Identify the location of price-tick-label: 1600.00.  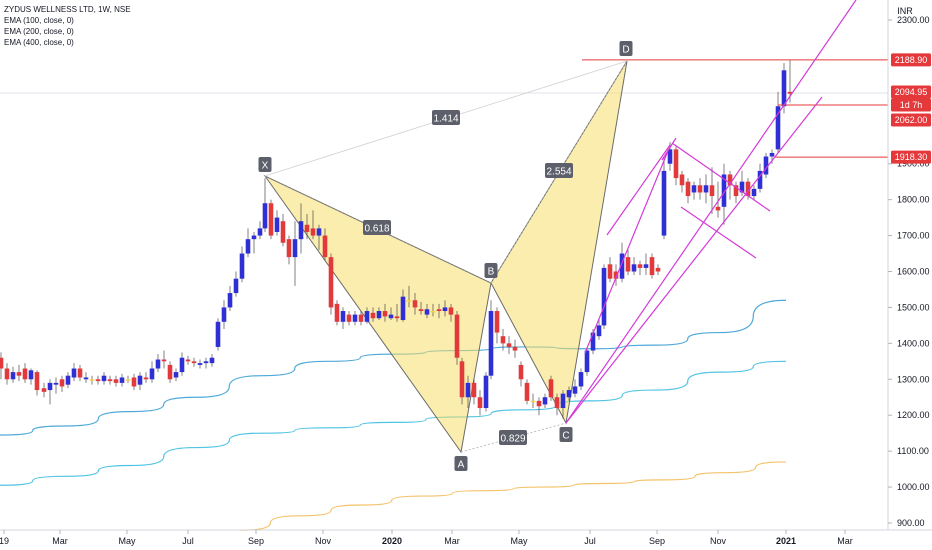
(913, 272).